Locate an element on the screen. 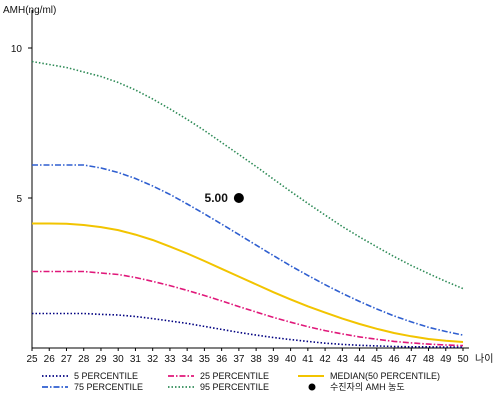  x-tick-label: 46 is located at coordinates (394, 359).